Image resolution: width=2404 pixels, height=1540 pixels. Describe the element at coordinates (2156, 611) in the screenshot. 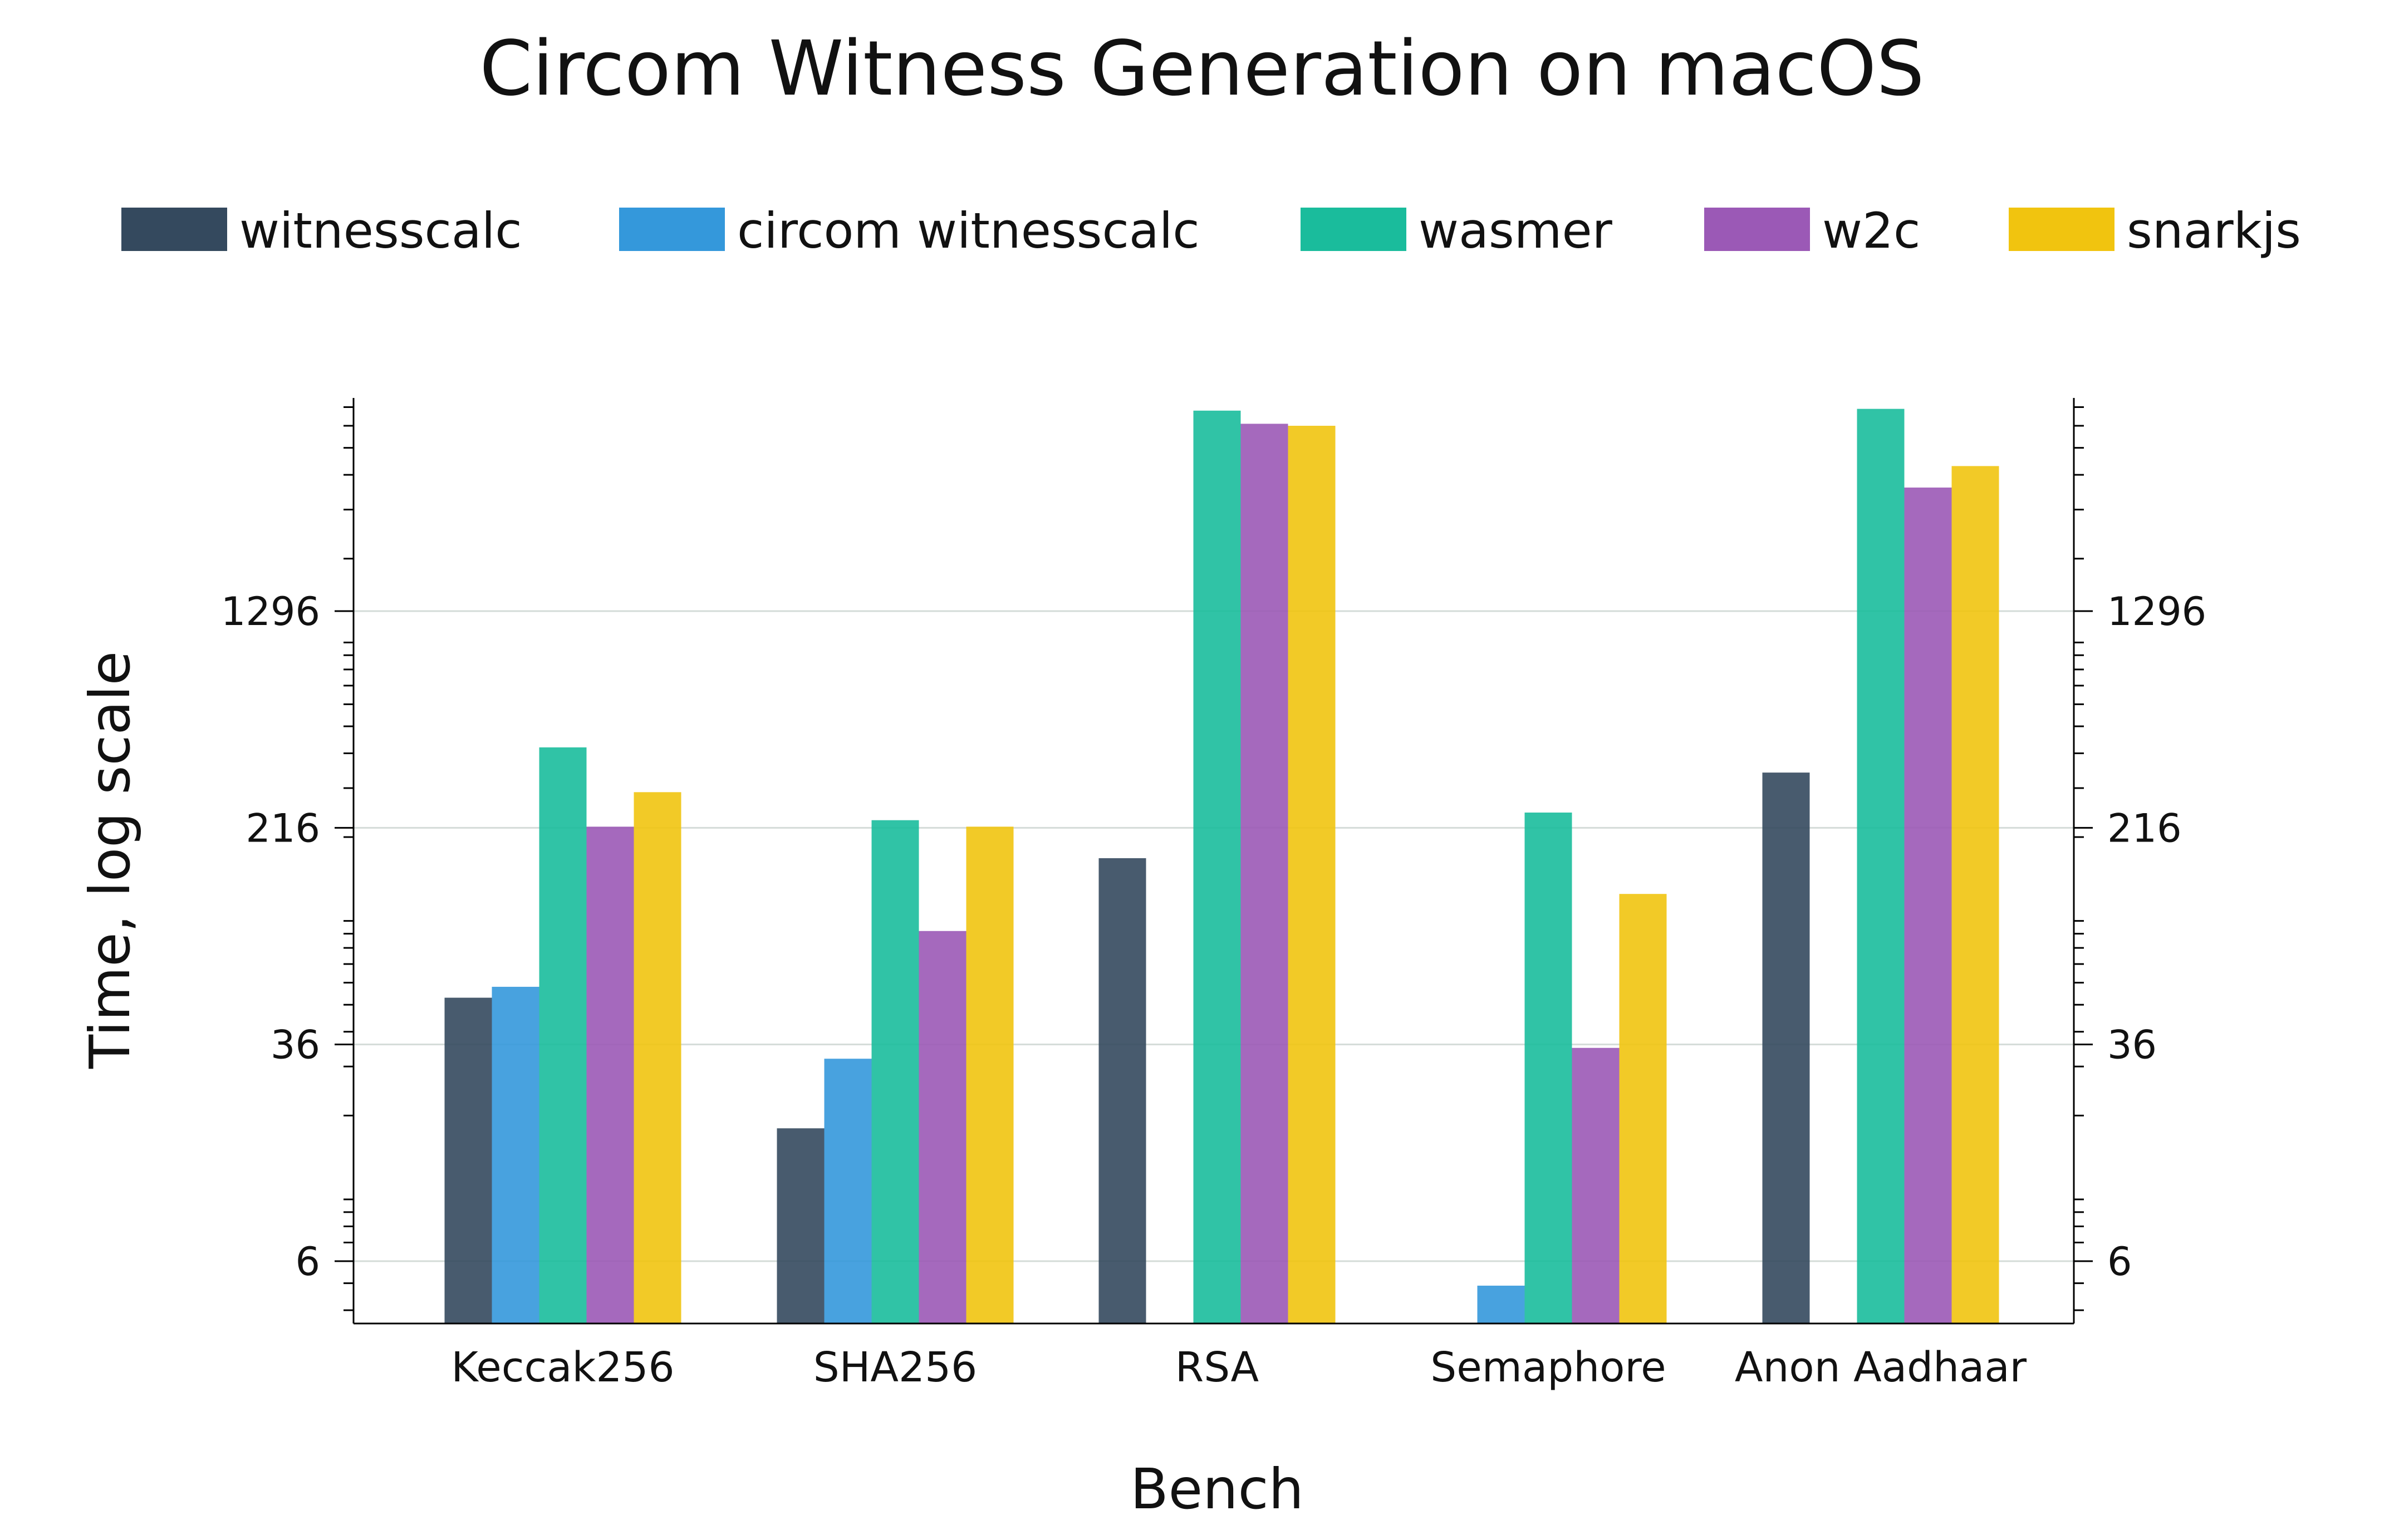

I see `y-tick-label-right: 1296` at that location.